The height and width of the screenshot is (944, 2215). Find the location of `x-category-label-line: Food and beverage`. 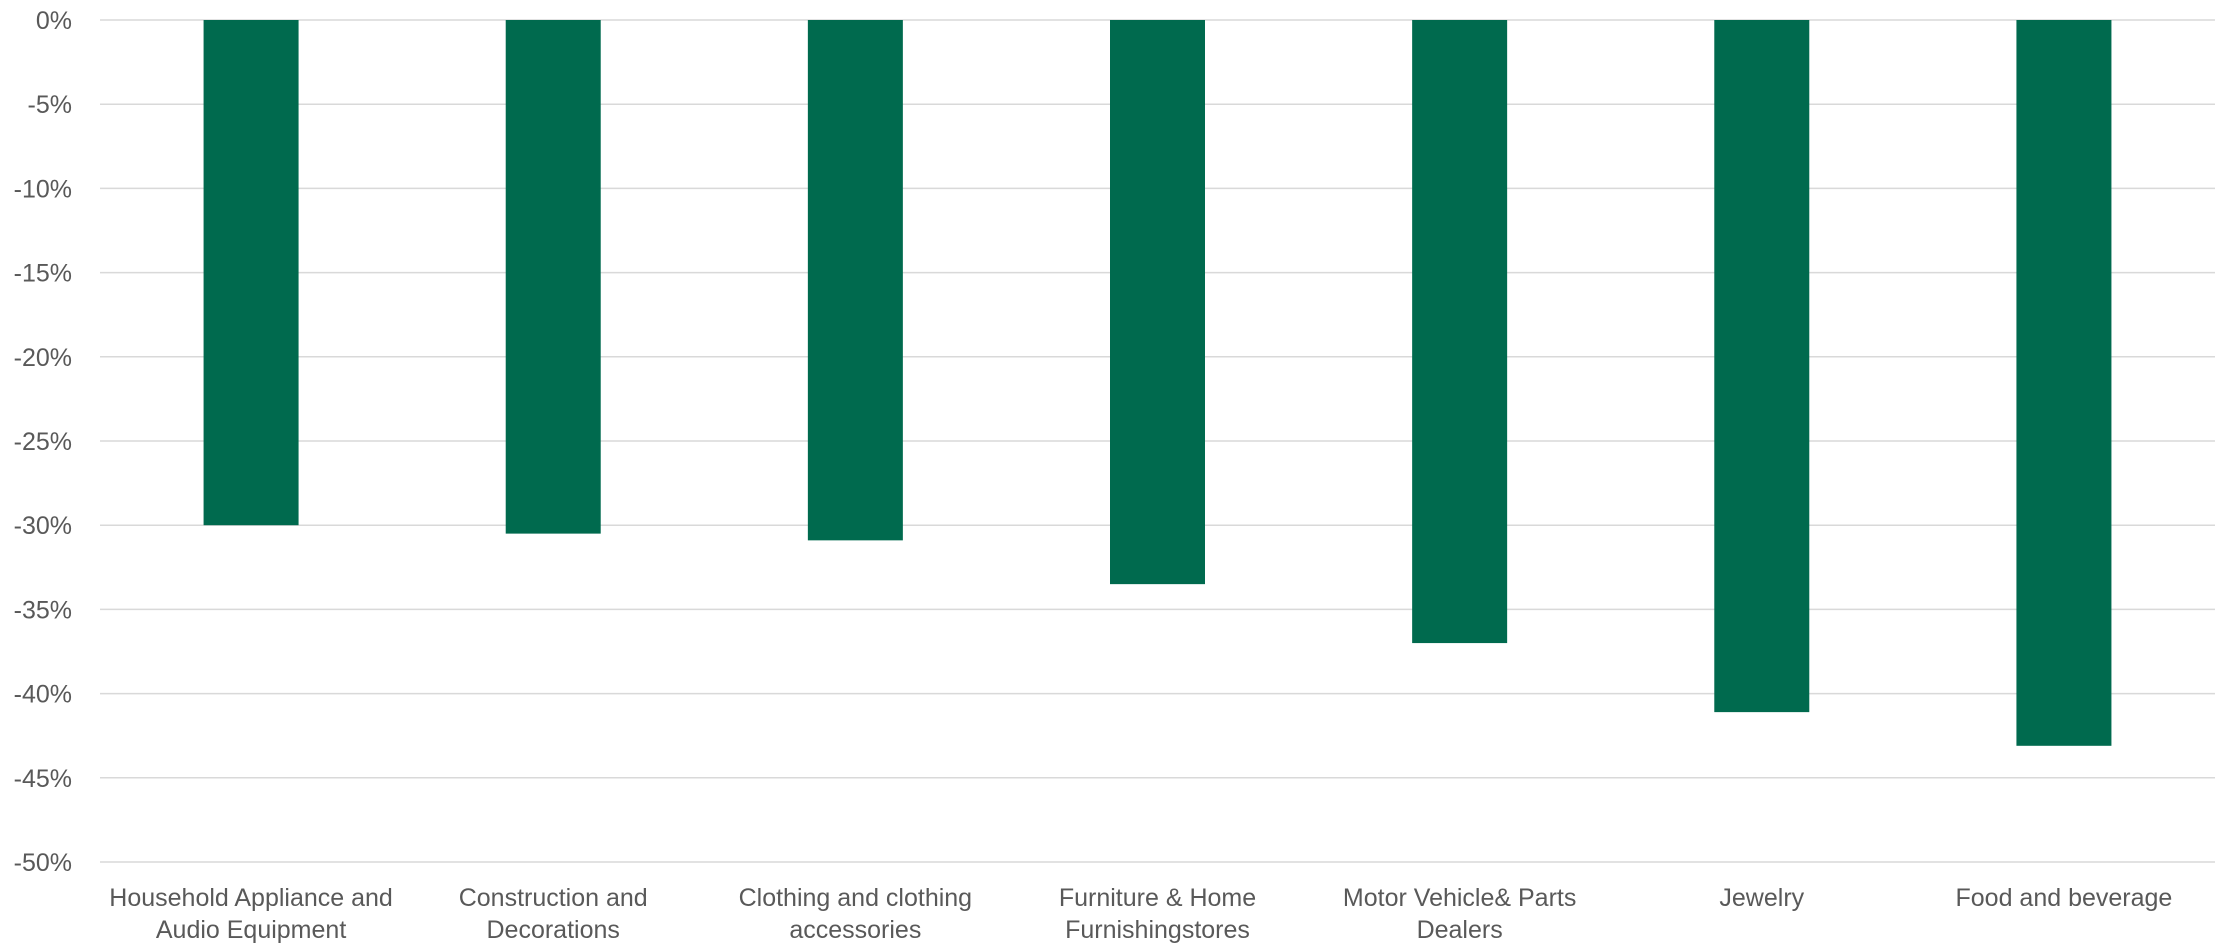

x-category-label-line: Food and beverage is located at coordinates (2064, 898).